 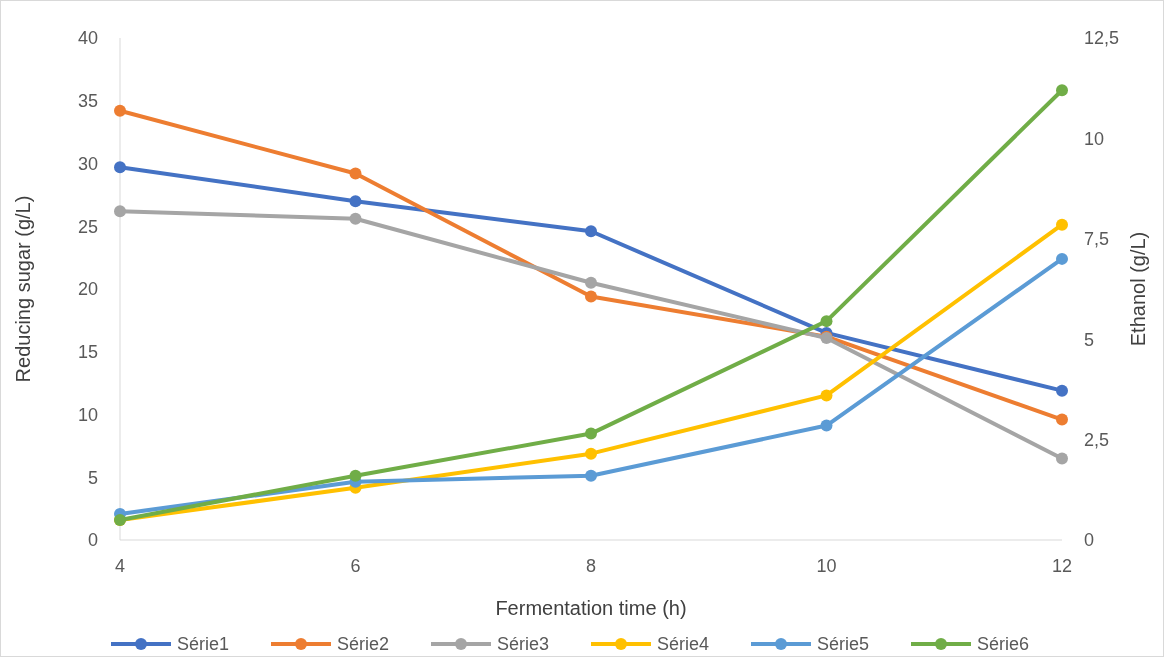 I want to click on y2-tick-label: 7,5, so click(x=1097, y=239).